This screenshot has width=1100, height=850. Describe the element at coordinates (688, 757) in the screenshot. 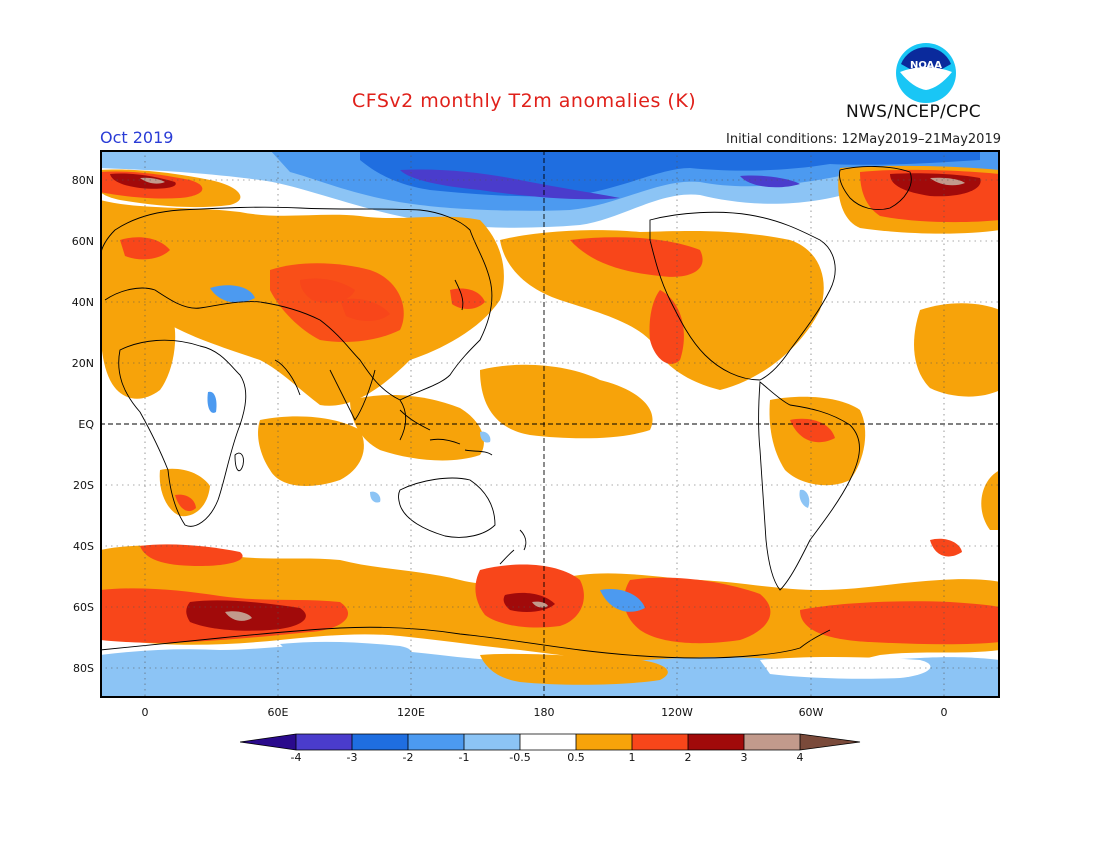

I see `colorbar-label-p2: 2` at that location.